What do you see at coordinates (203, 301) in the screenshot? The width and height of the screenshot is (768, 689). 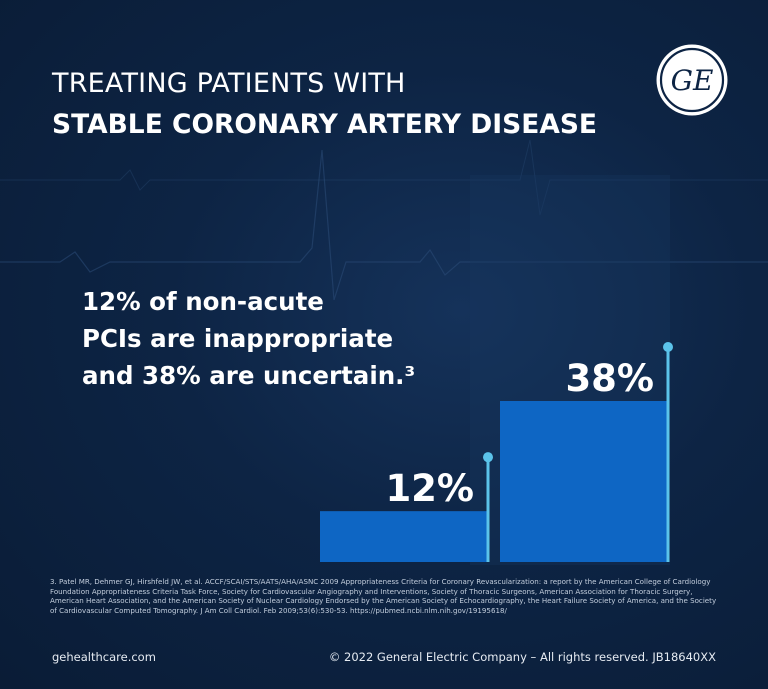 I see `headline-line-1: 12% of non-acute` at bounding box center [203, 301].